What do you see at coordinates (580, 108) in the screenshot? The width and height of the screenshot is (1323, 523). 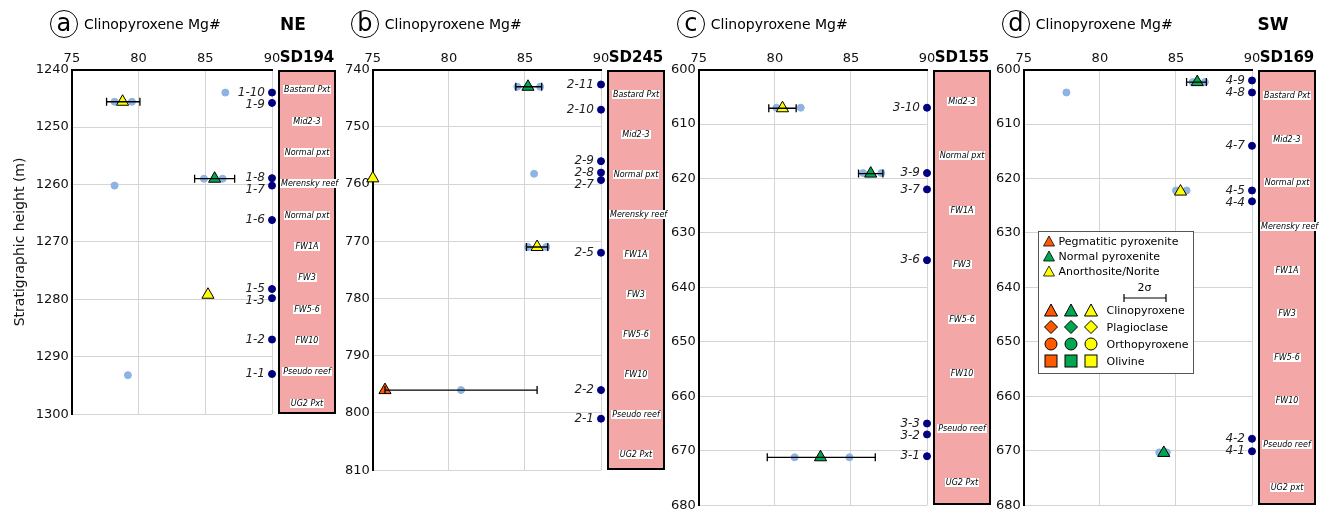 I see `data-label: 2-10` at bounding box center [580, 108].